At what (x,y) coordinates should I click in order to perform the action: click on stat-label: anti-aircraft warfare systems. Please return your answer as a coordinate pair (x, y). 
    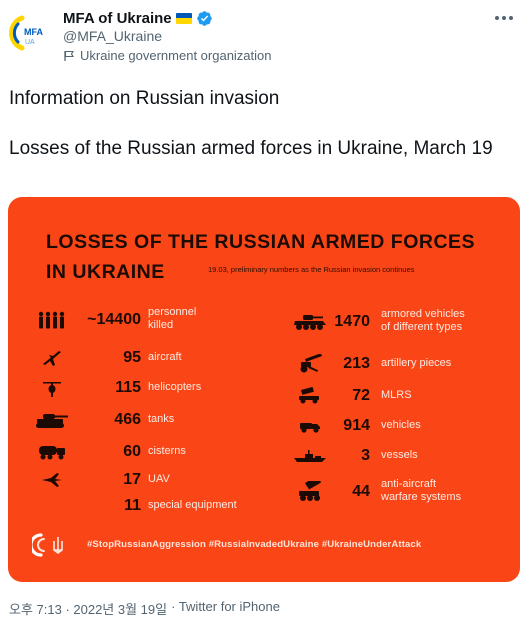
    Looking at the image, I should click on (421, 490).